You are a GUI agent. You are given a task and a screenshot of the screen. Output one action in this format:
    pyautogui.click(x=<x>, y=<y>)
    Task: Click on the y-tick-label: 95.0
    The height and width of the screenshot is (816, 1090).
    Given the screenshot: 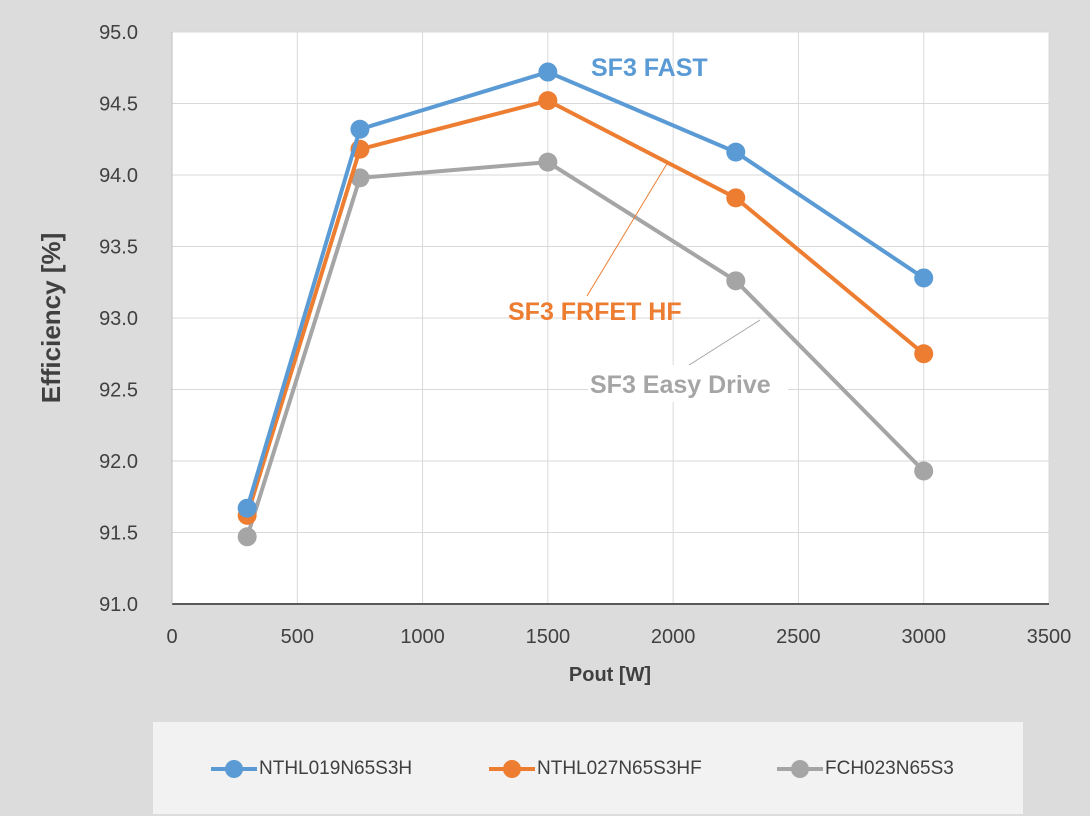 What is the action you would take?
    pyautogui.click(x=118, y=33)
    